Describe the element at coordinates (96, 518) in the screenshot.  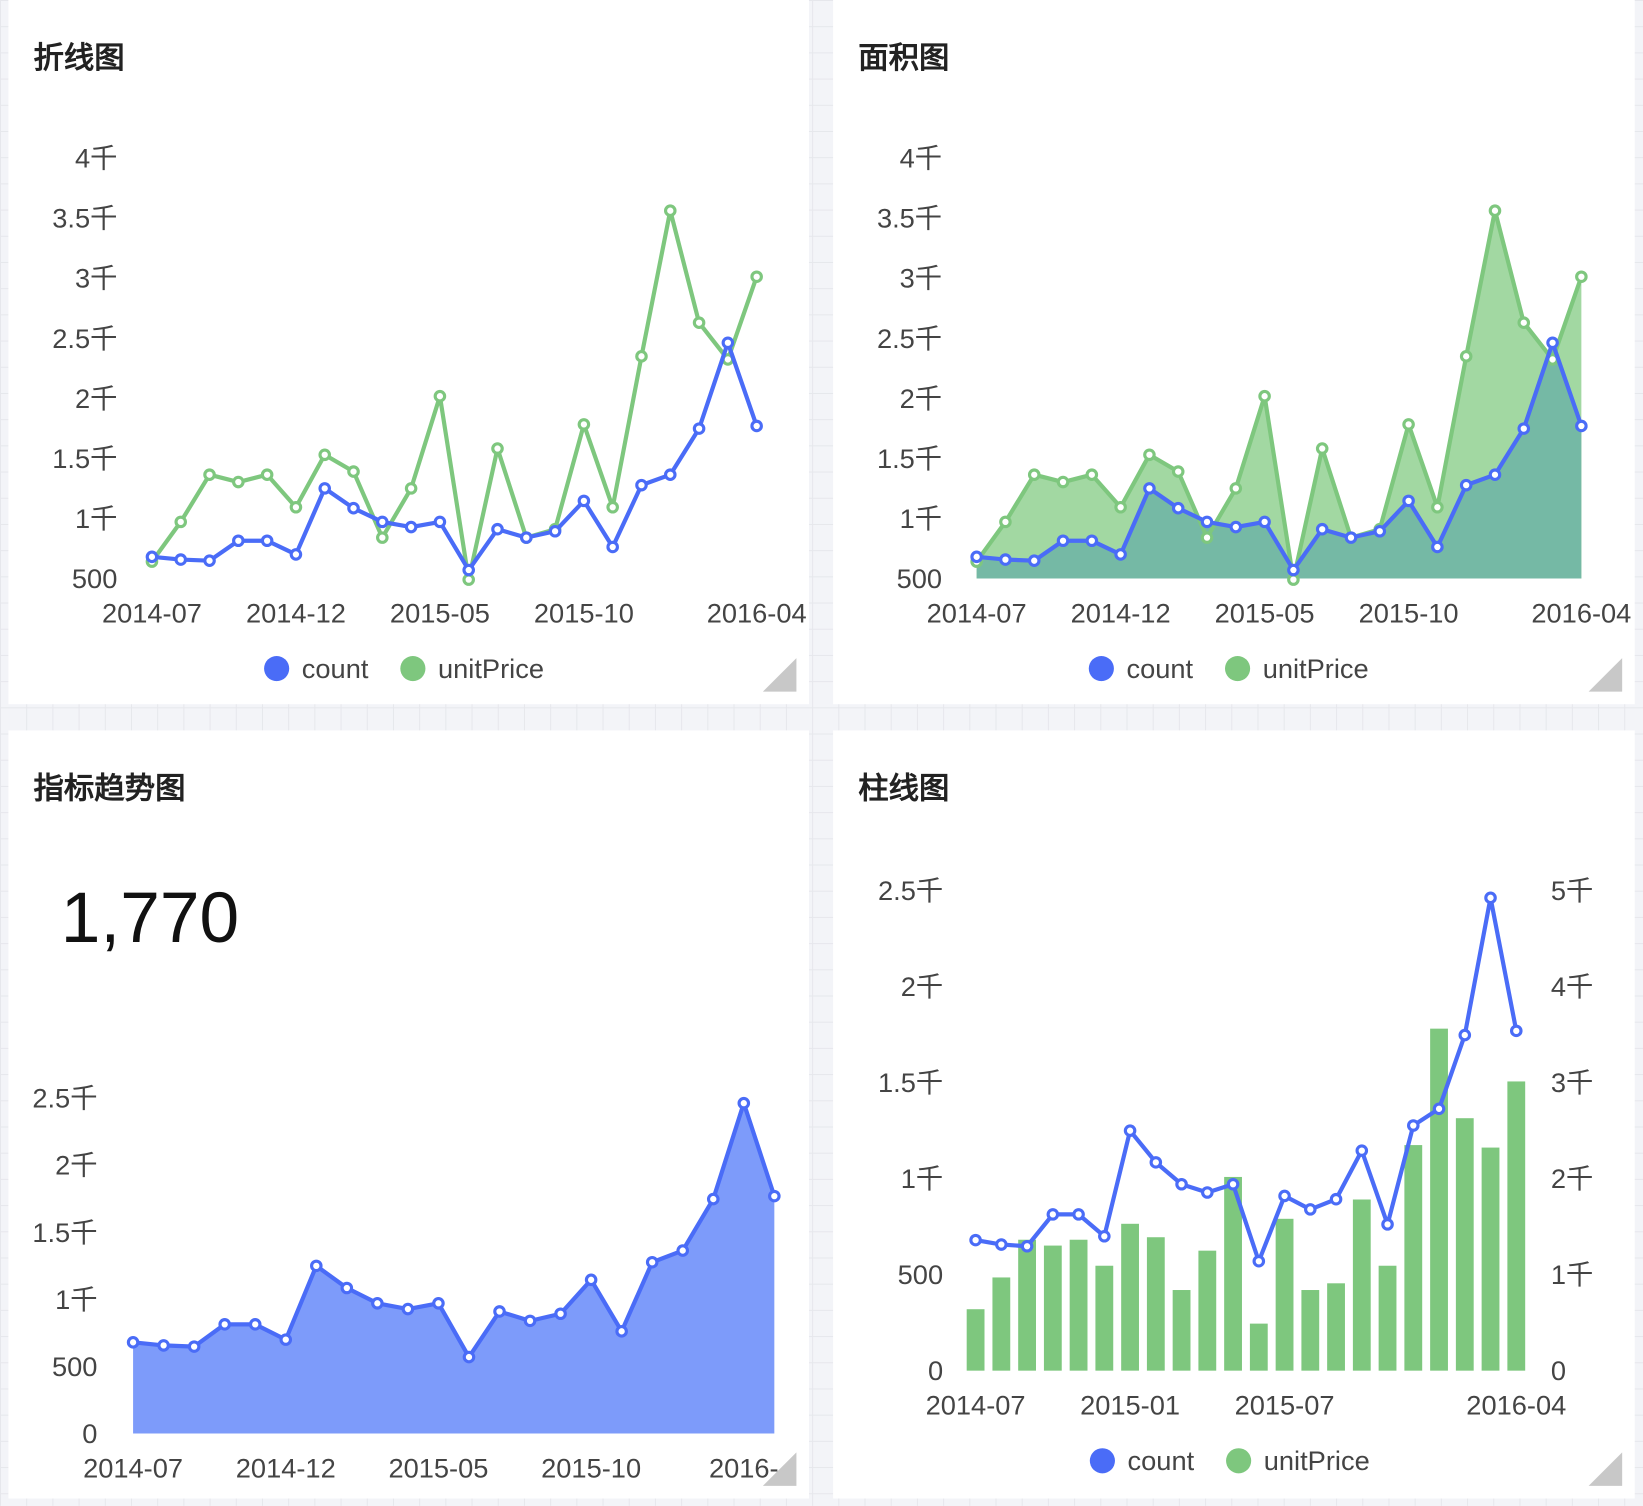
I see `y-tick-label: 1千` at that location.